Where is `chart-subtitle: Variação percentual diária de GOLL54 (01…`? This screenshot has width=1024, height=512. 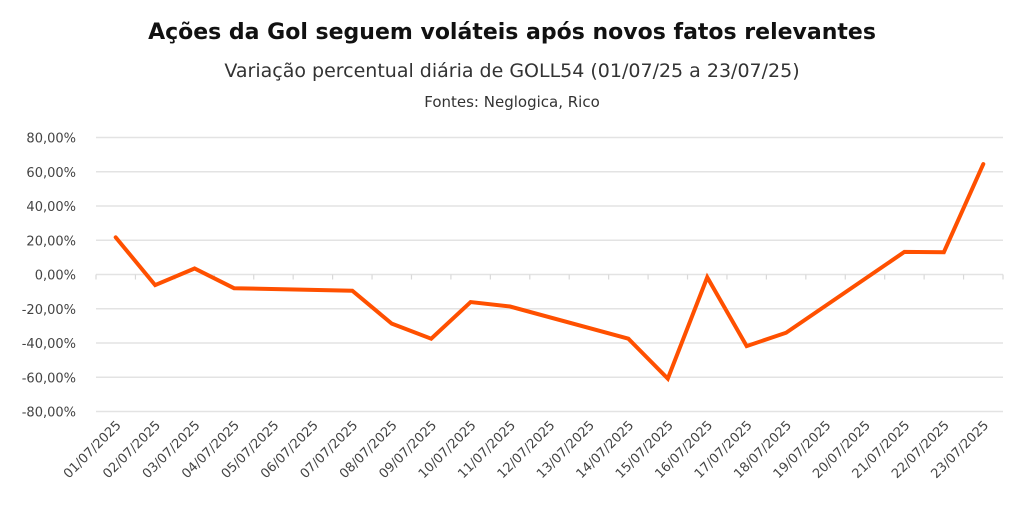 chart-subtitle: Variação percentual diária de GOLL54 (01… is located at coordinates (512, 71).